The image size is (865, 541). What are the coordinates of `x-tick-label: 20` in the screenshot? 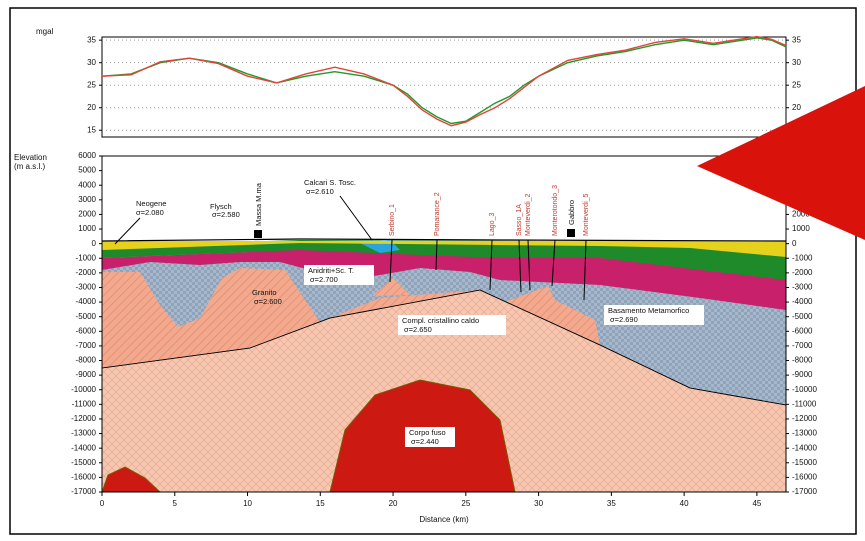 It's located at (393, 503).